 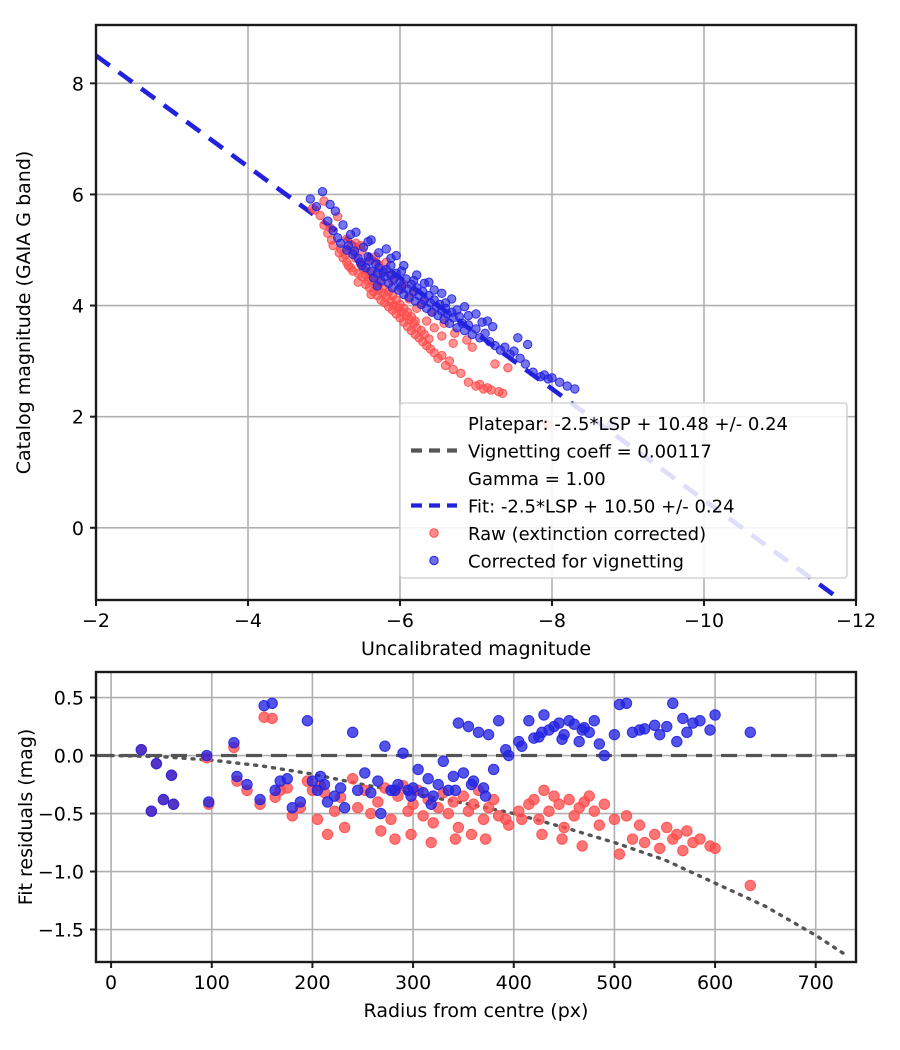 I want to click on x-tick-label: 400, so click(x=514, y=983).